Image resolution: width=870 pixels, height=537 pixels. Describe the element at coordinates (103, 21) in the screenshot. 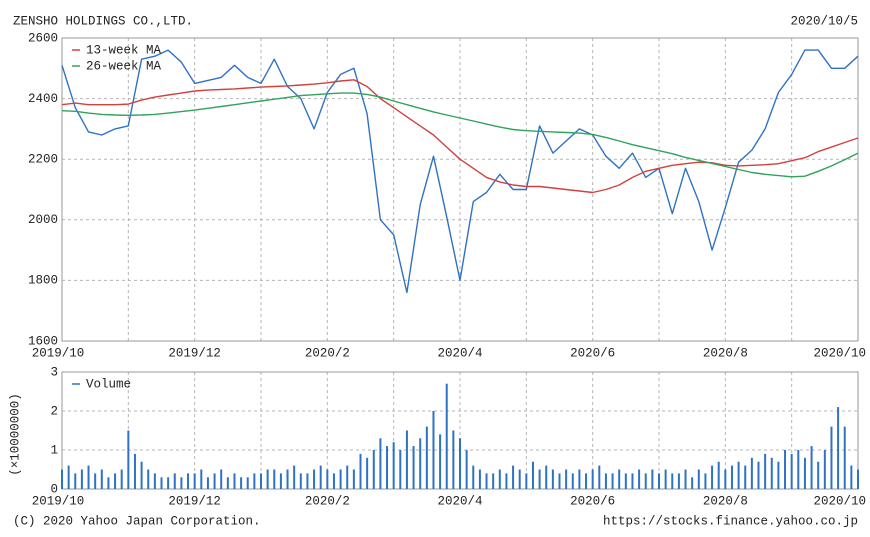

I see `company-title: ZENSHO HOLDINGS CO.,LTD.` at that location.